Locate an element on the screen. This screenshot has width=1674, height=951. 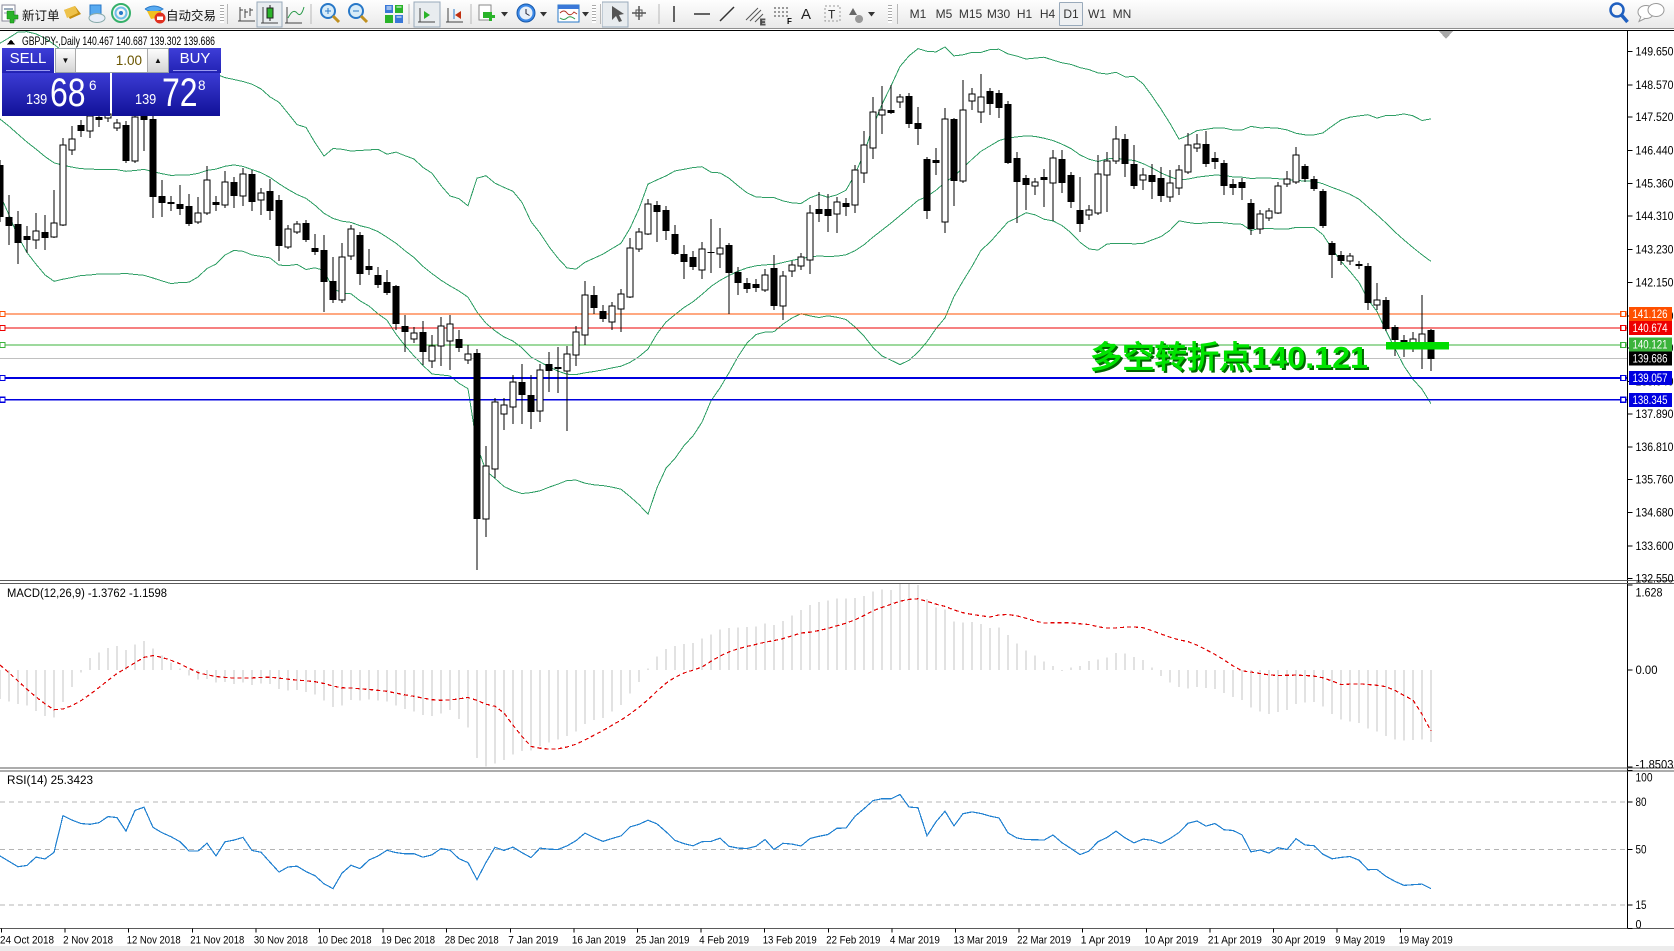
svg-text: 30 Apr 2019 is located at coordinates (1299, 941).